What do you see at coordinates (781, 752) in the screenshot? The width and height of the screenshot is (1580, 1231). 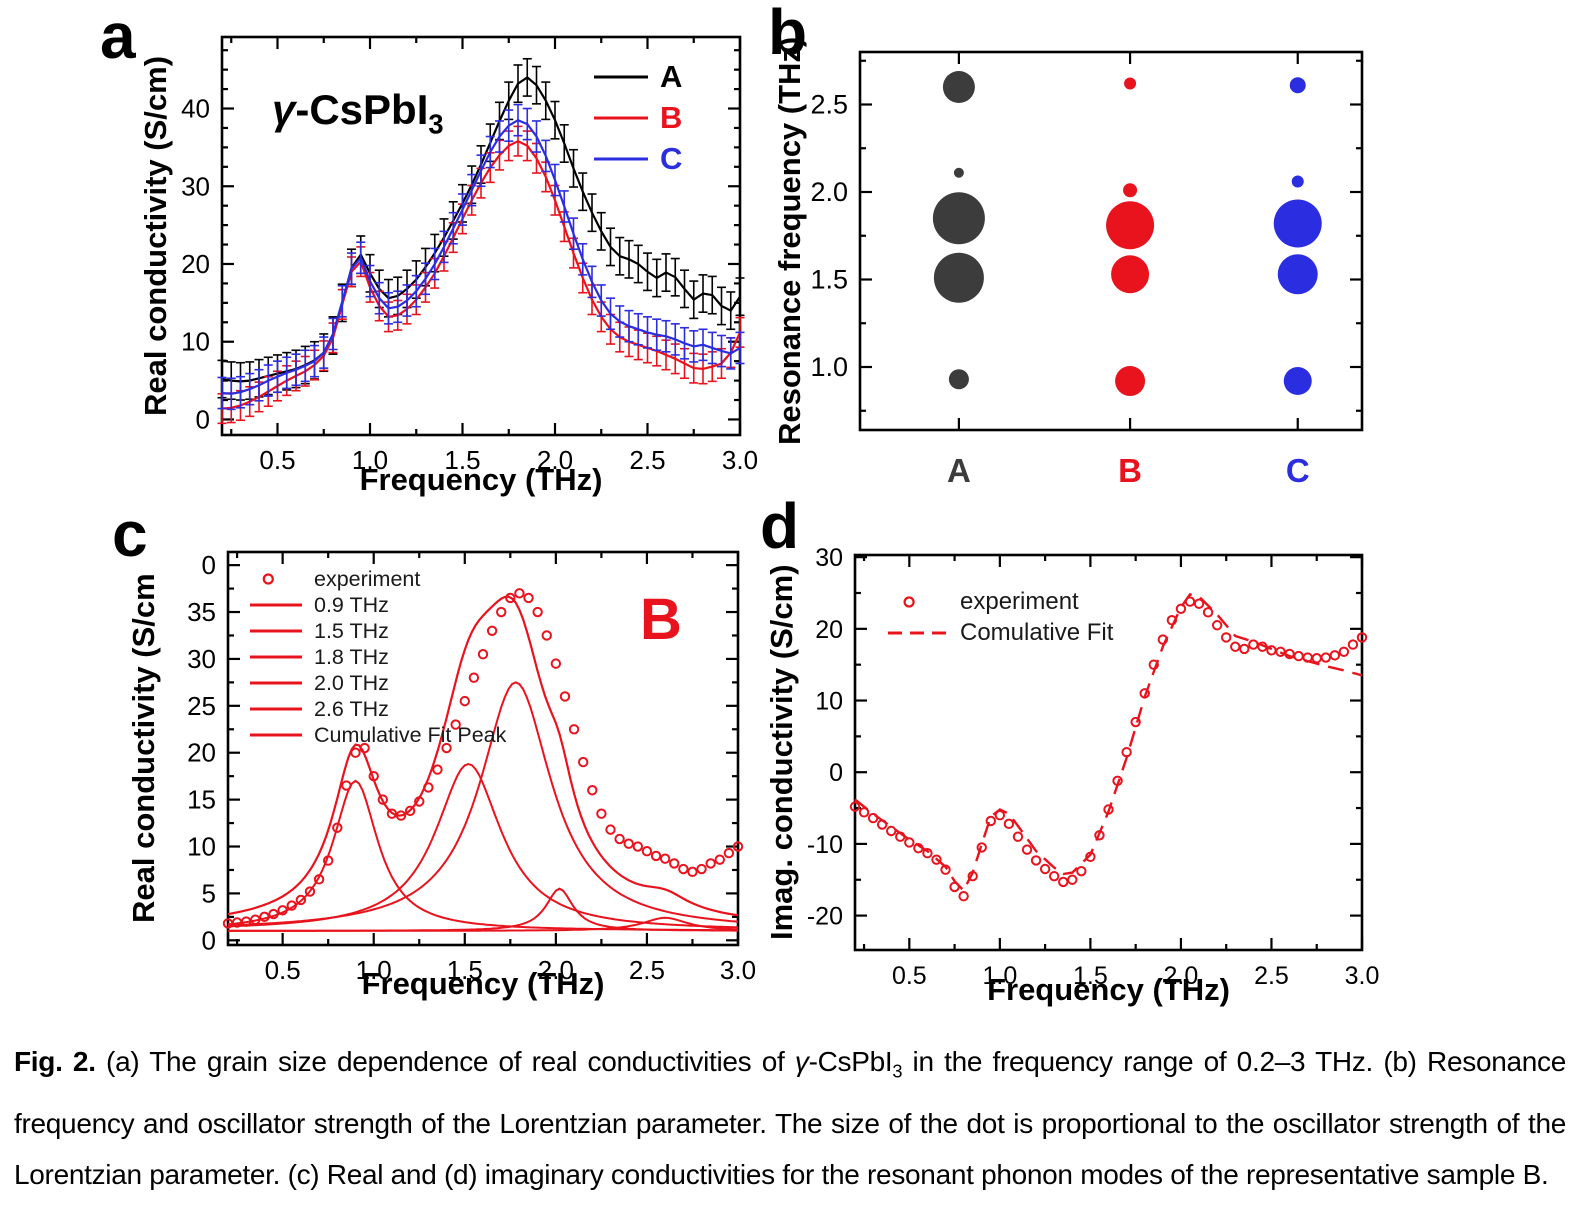 I see `panel-d-y-axis-title: Imag. conductivity (S/cm)` at bounding box center [781, 752].